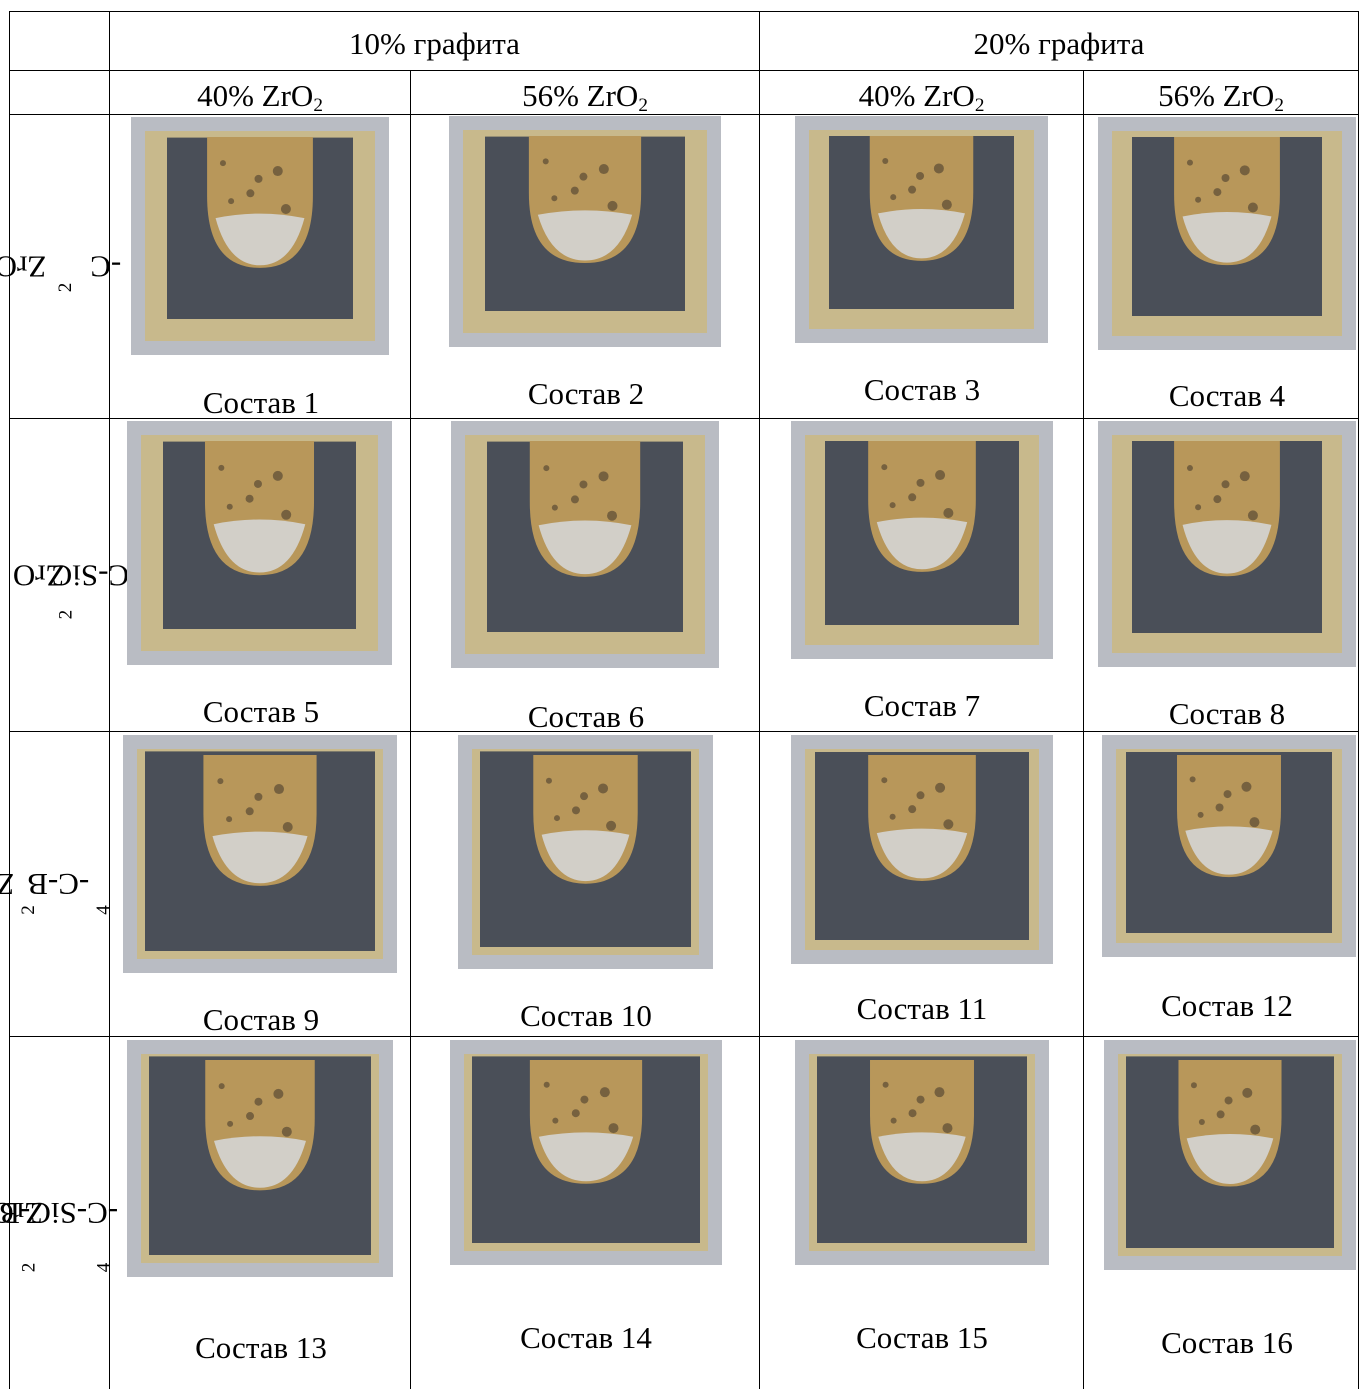 The width and height of the screenshot is (1359, 1389). Describe the element at coordinates (1059, 43) in the screenshot. I see `column-group-header: 20% графита` at that location.